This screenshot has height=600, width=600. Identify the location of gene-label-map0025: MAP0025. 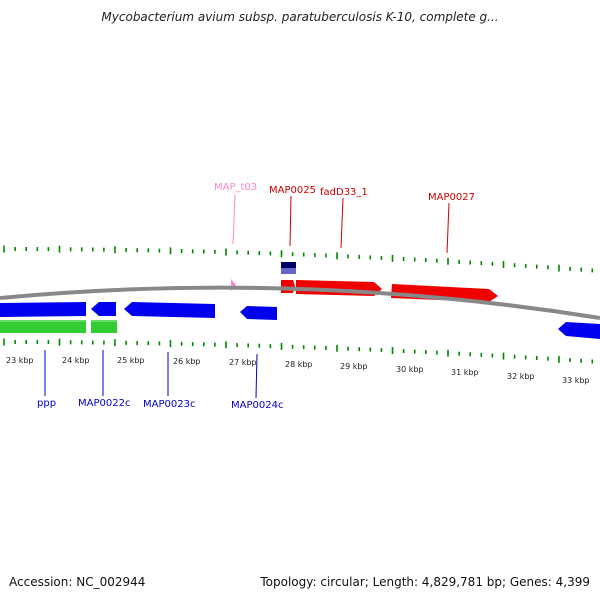
(292, 190).